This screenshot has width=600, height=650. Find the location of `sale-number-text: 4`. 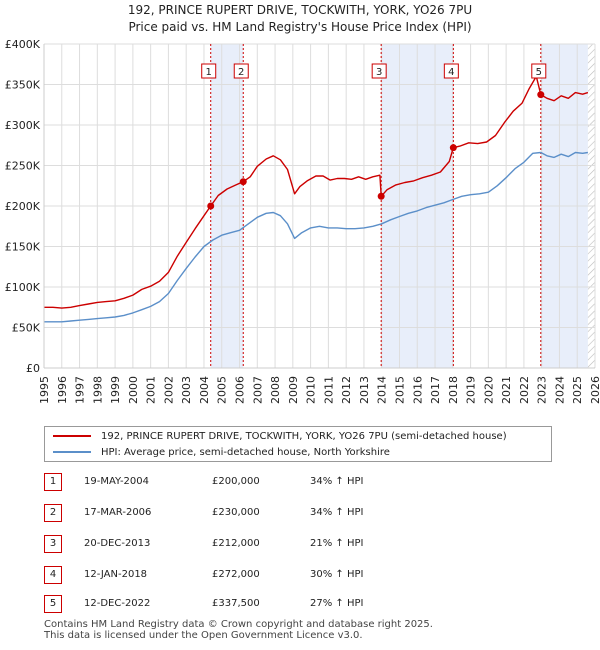

sale-number-text: 4 is located at coordinates (451, 72).